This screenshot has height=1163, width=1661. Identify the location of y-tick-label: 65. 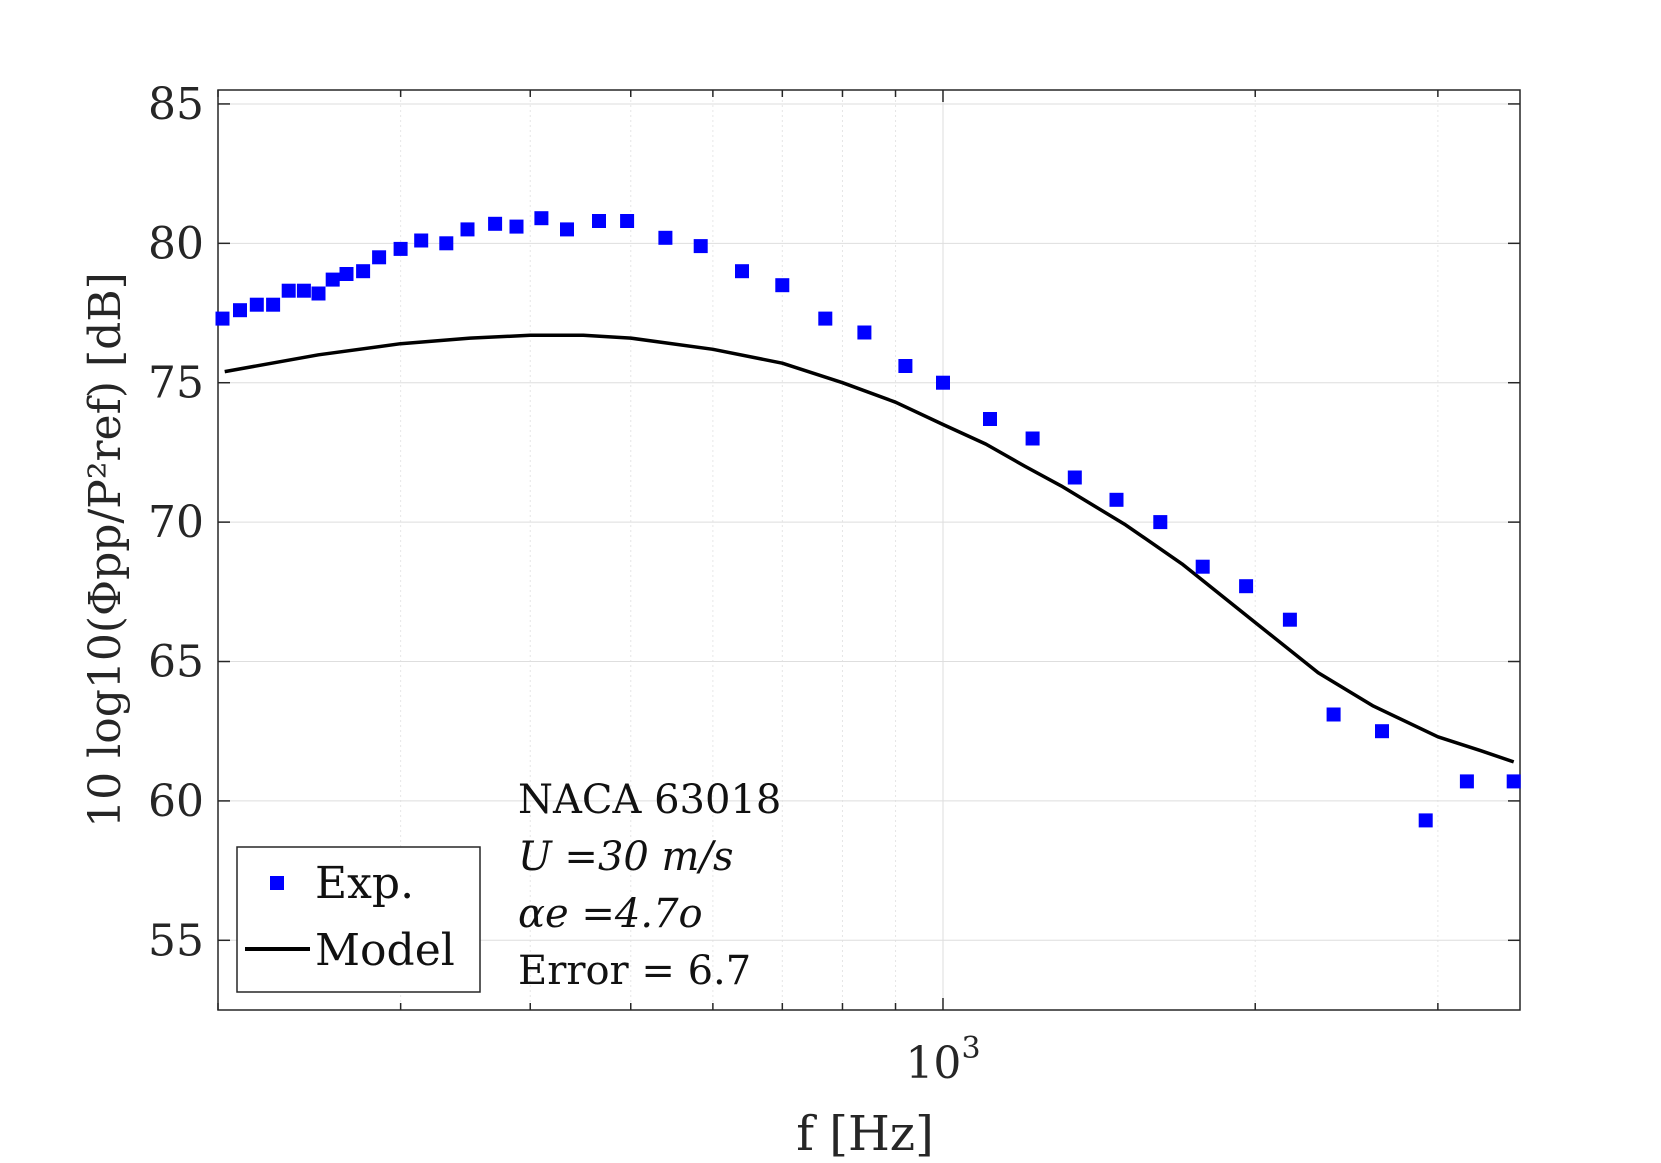
(176, 662).